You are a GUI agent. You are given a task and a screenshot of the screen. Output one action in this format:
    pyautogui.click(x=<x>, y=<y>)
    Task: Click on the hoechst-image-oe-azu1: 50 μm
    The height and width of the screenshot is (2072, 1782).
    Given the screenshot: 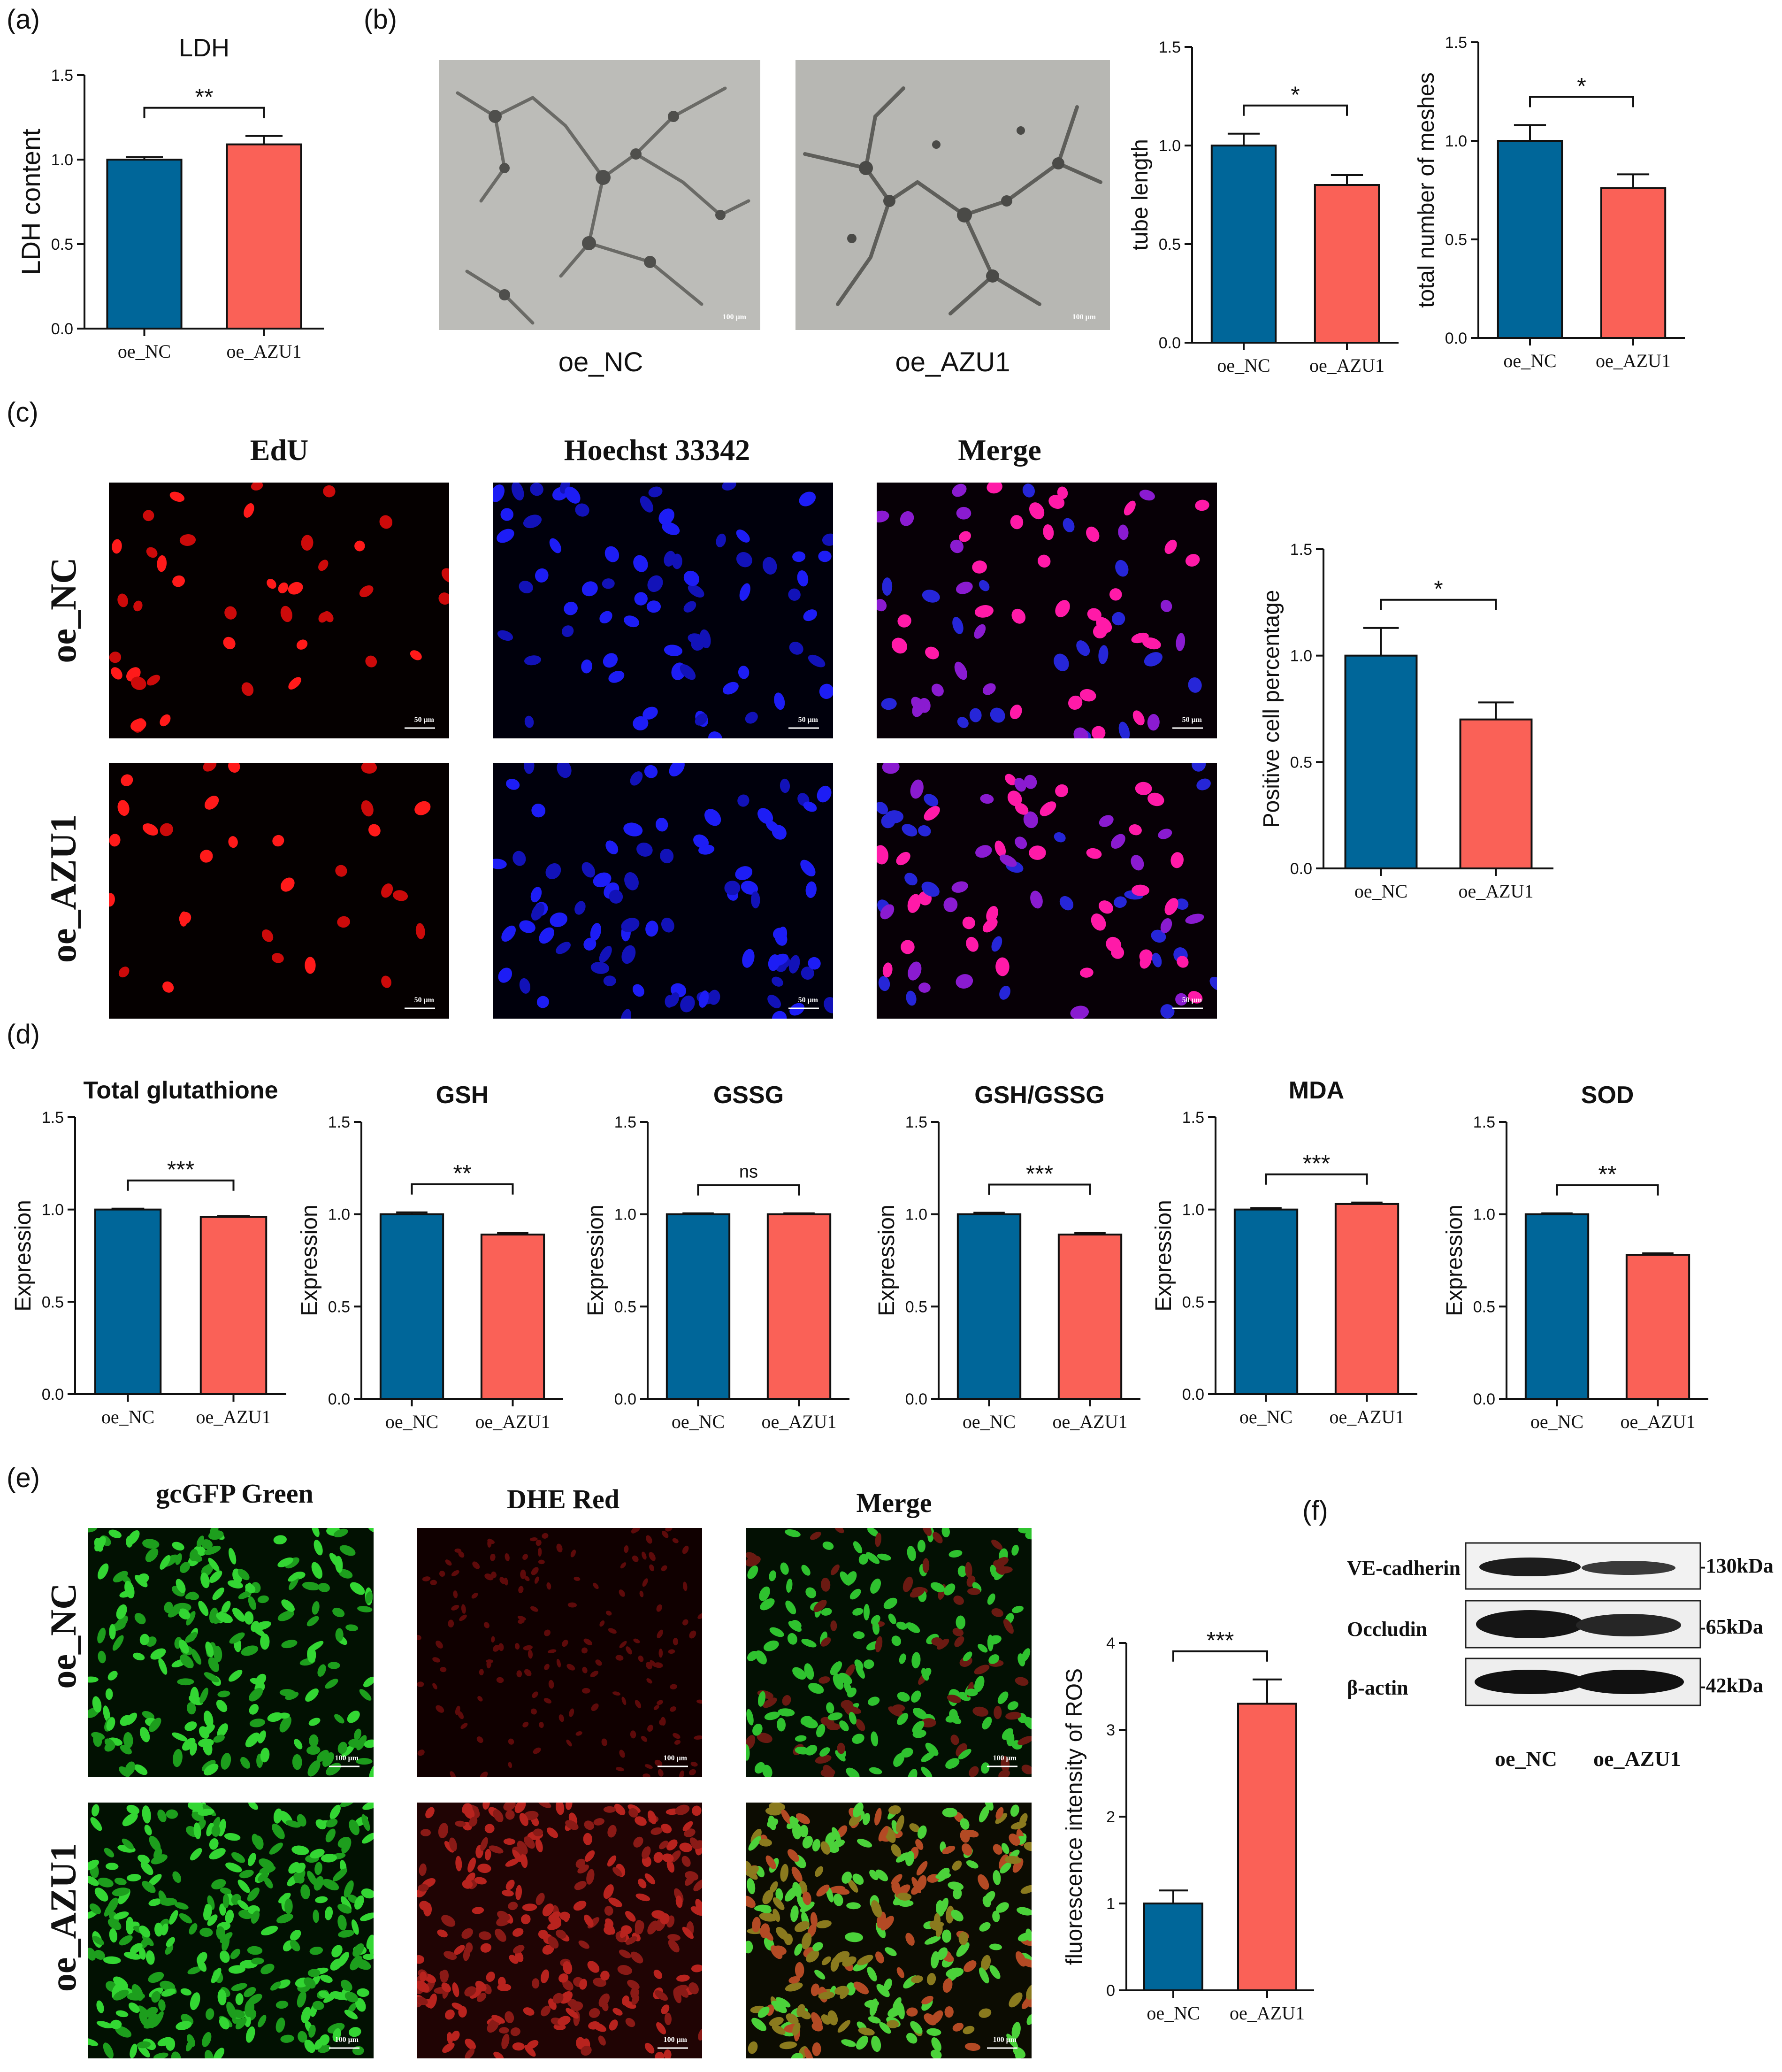 What is the action you would take?
    pyautogui.click(x=663, y=891)
    